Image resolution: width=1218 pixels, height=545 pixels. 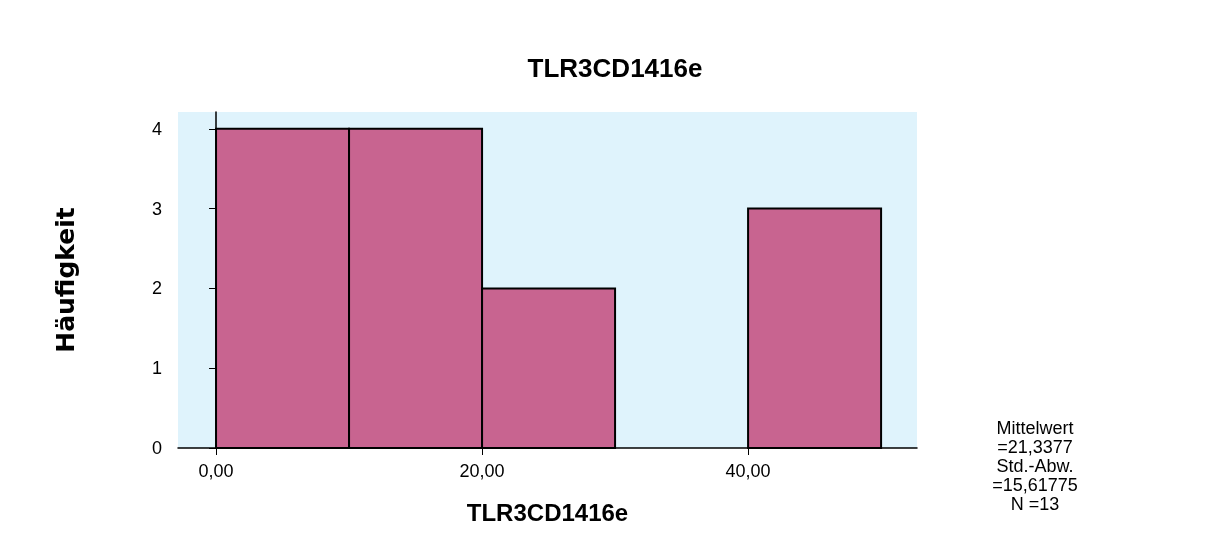 What do you see at coordinates (615, 68) in the screenshot?
I see `chart-title: TLR3CD1416e` at bounding box center [615, 68].